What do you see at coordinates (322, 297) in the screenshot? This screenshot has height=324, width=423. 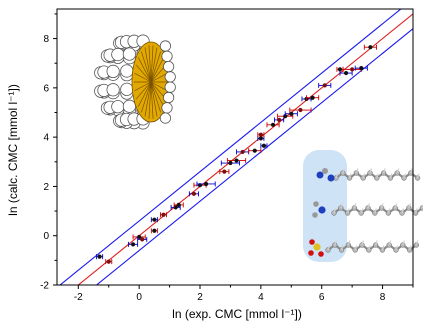 I see `x-tick-label: 6` at bounding box center [322, 297].